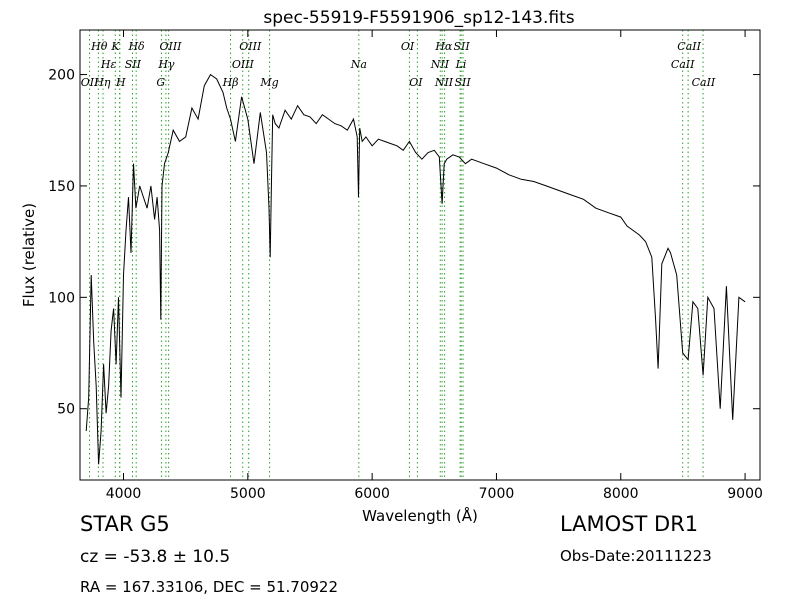  Describe the element at coordinates (418, 18) in the screenshot. I see `chart-title: spec-55919-F5591906_sp12-143.fits` at that location.